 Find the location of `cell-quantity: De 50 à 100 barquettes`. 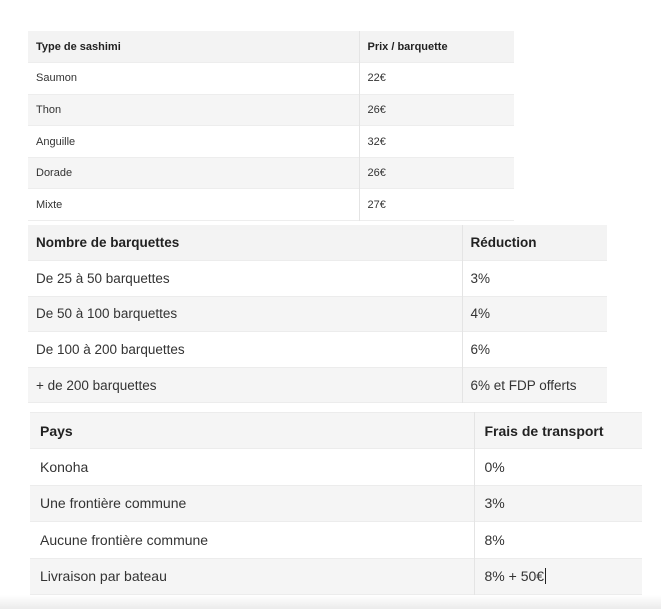

cell-quantity: De 50 à 100 barquettes is located at coordinates (245, 314).